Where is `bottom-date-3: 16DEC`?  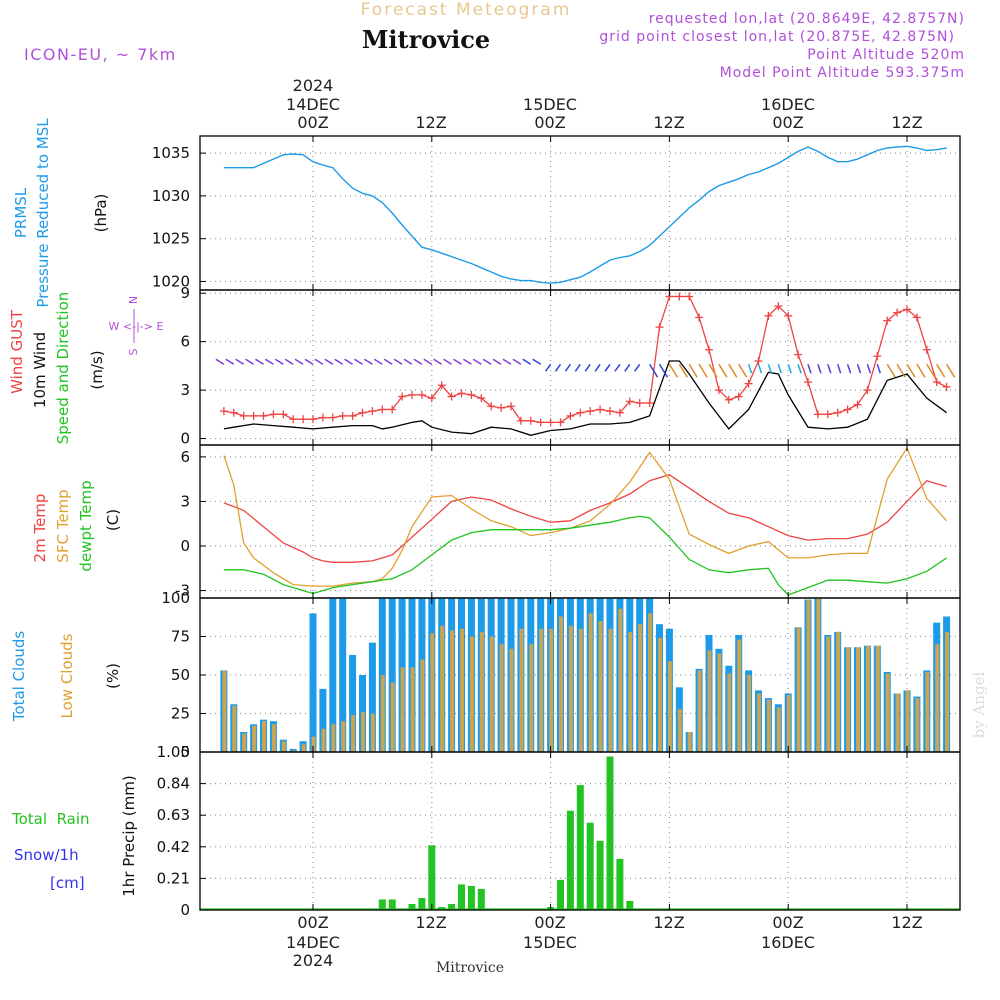
bottom-date-3: 16DEC is located at coordinates (788, 942).